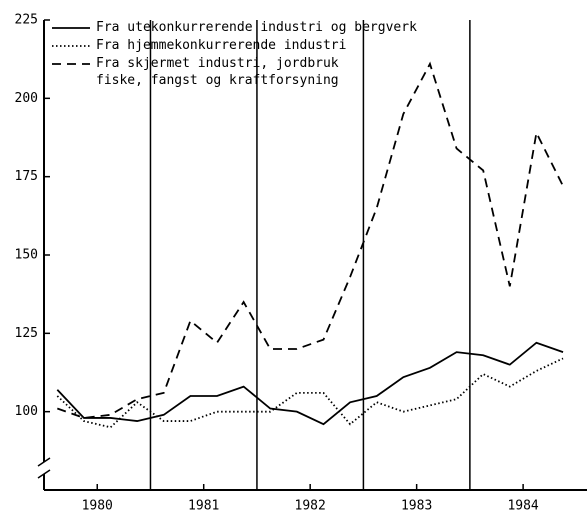 This screenshot has width=587, height=515. Describe the element at coordinates (310, 506) in the screenshot. I see `x-tick-label: 1982` at that location.